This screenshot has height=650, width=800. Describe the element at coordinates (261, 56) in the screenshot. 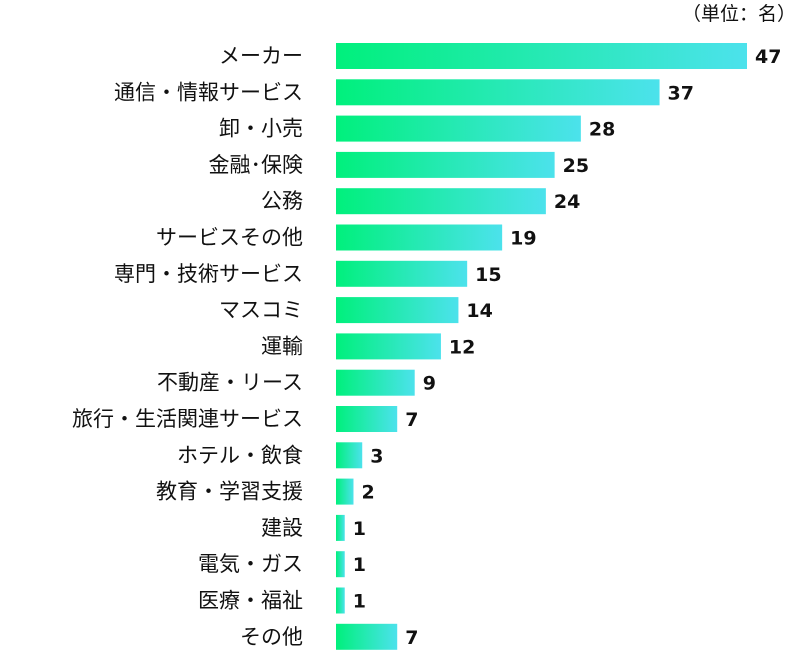

I see `category-label: メーカー` at that location.